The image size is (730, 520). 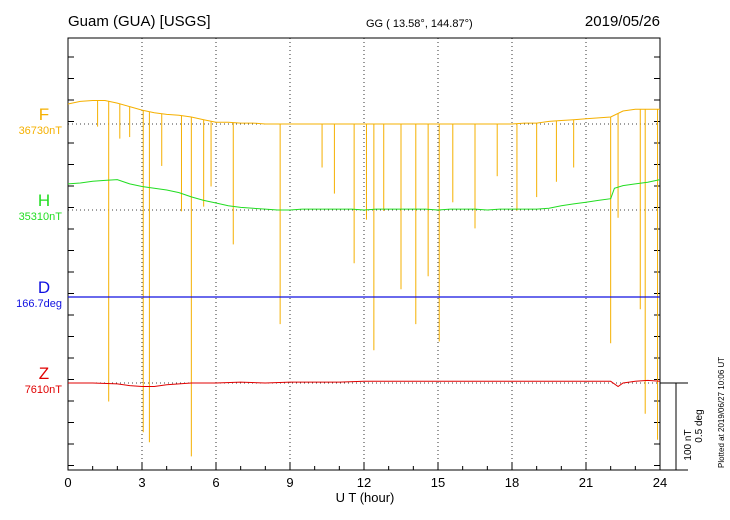 What do you see at coordinates (41, 131) in the screenshot?
I see `channel-baseline-label-F: 36730nT` at bounding box center [41, 131].